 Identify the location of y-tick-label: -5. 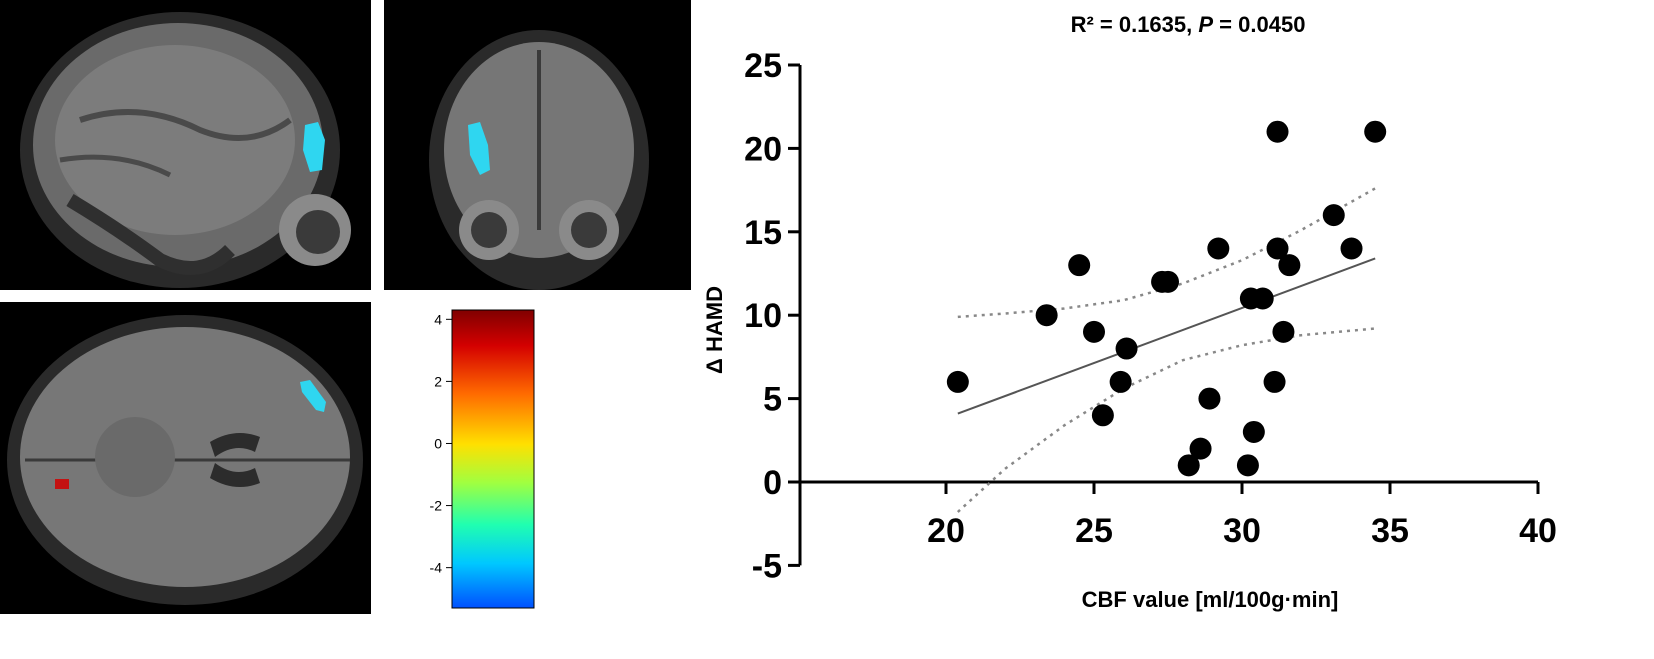
(767, 566).